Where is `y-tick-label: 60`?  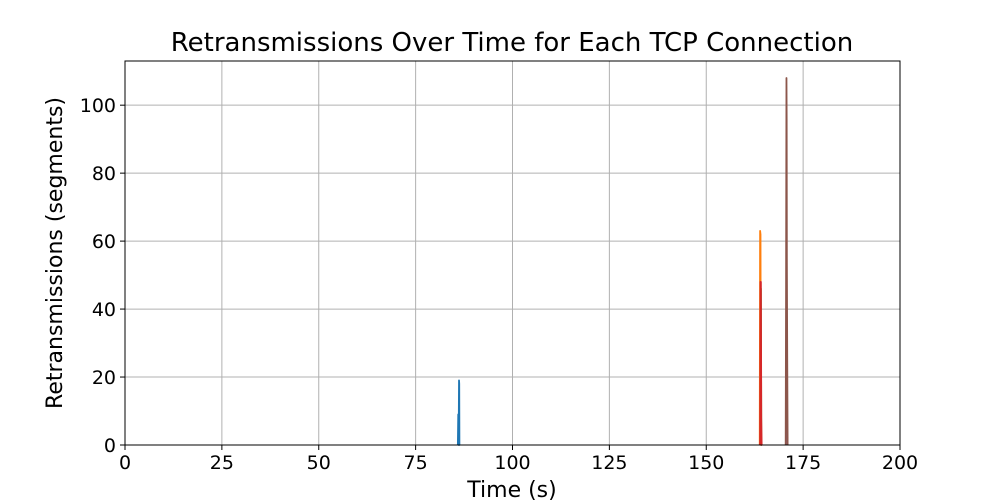 y-tick-label: 60 is located at coordinates (104, 242).